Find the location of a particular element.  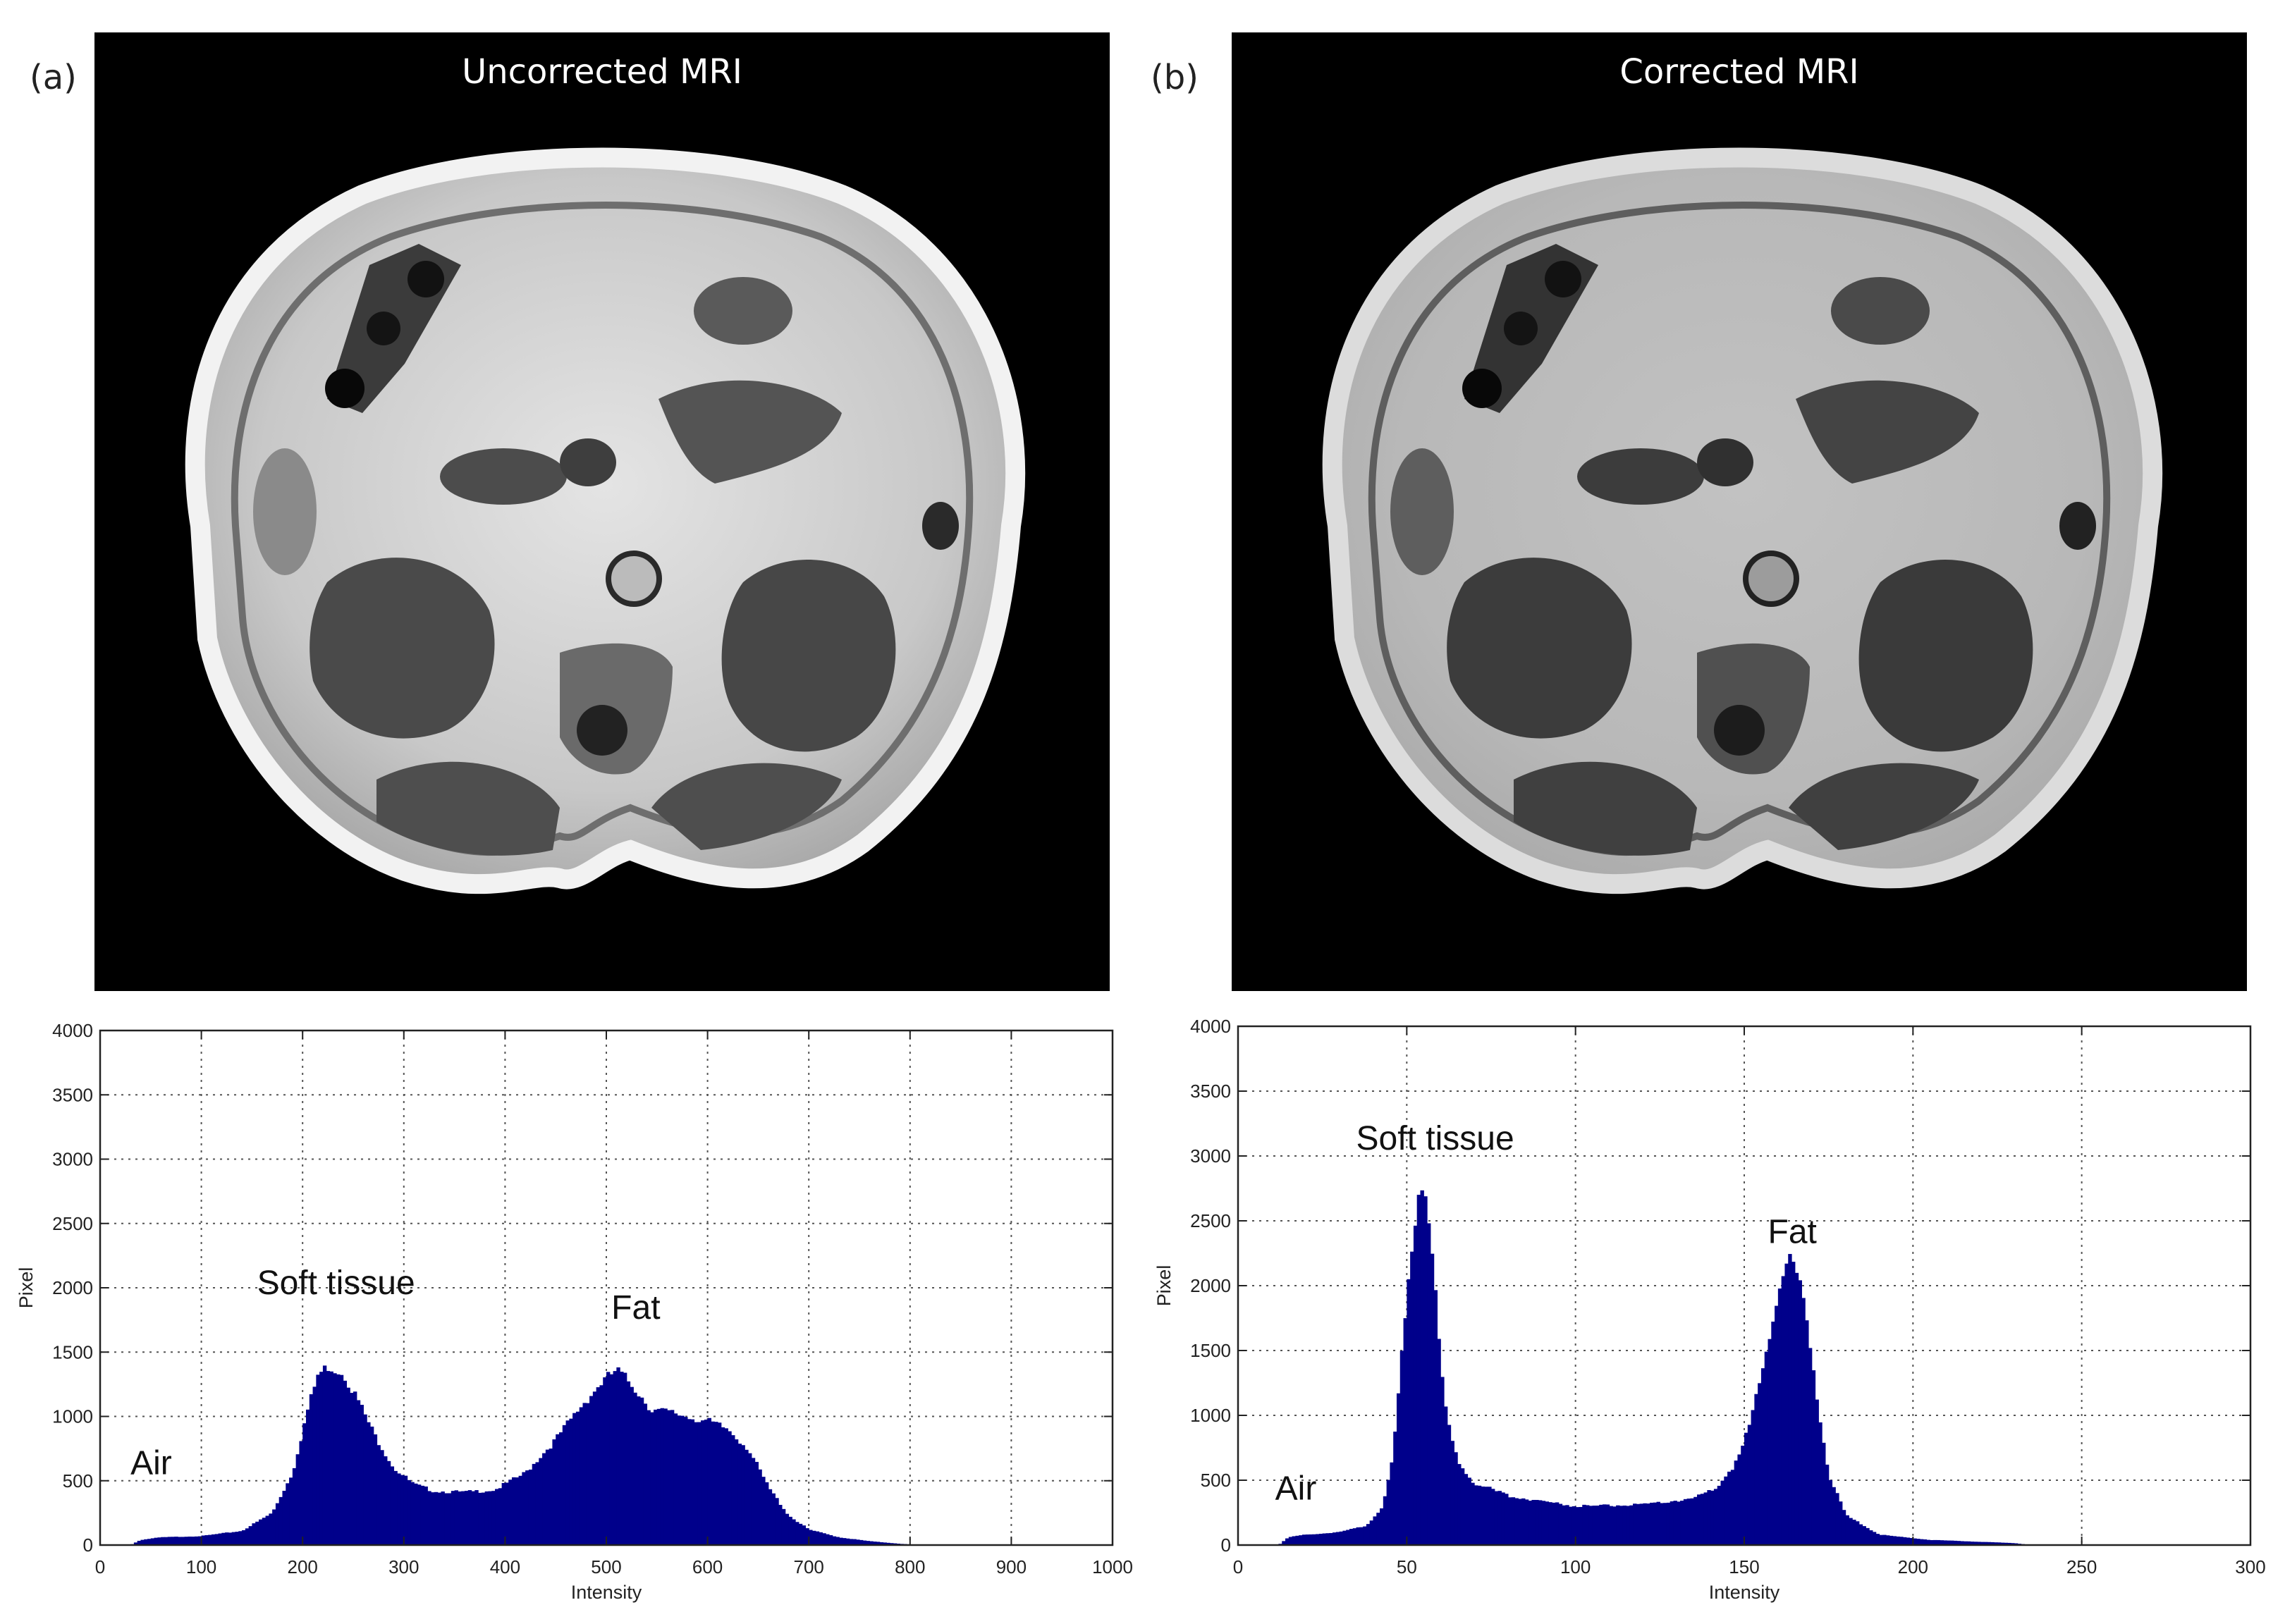

y-tick-label: 500 is located at coordinates (1216, 1481).